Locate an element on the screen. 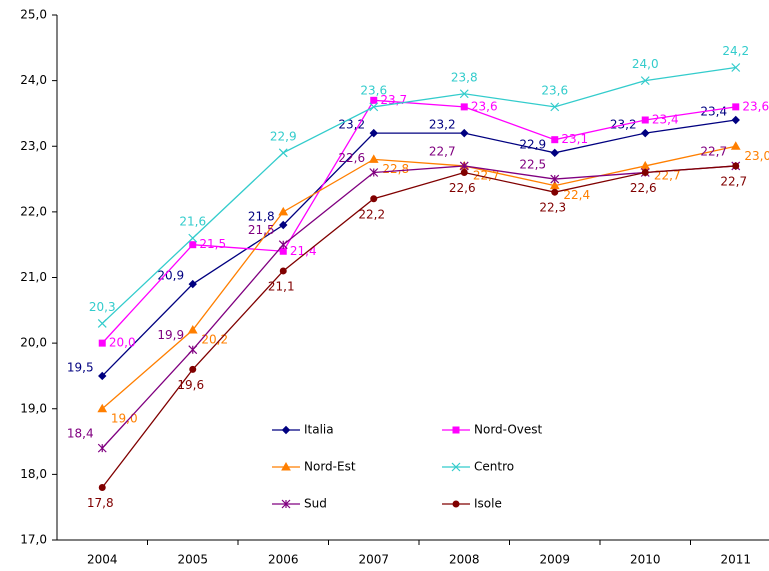  data-label: 21,8 is located at coordinates (261, 217).